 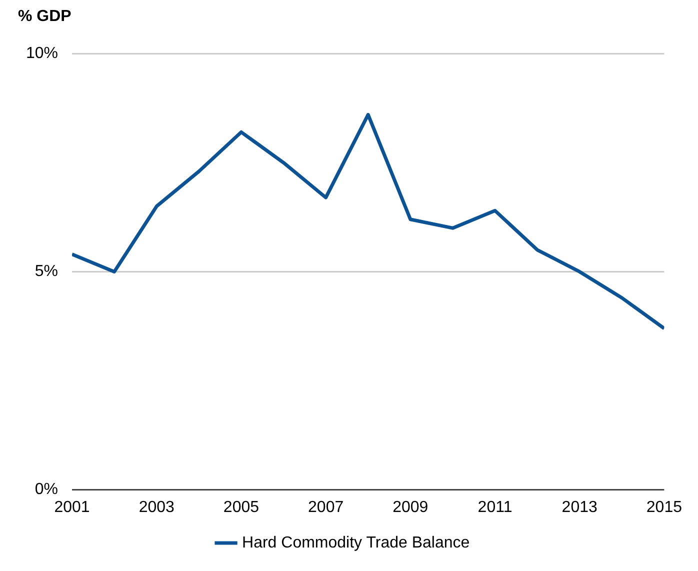 I want to click on y-tick-label: 5%, so click(x=46, y=271).